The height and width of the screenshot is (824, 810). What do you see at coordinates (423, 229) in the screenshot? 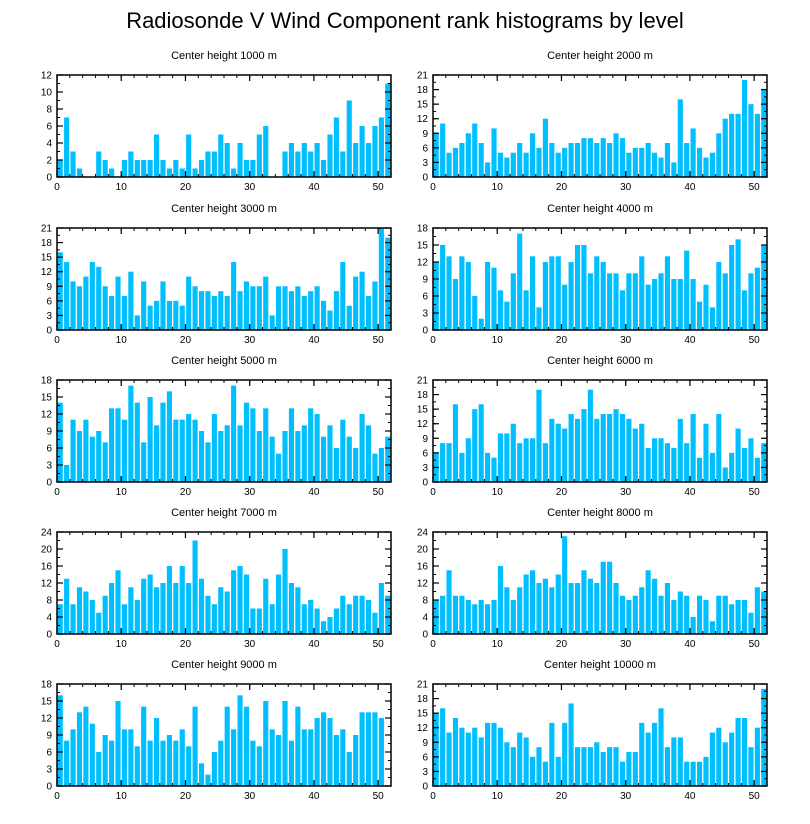
I see `y-tick-label: 18` at bounding box center [423, 229].